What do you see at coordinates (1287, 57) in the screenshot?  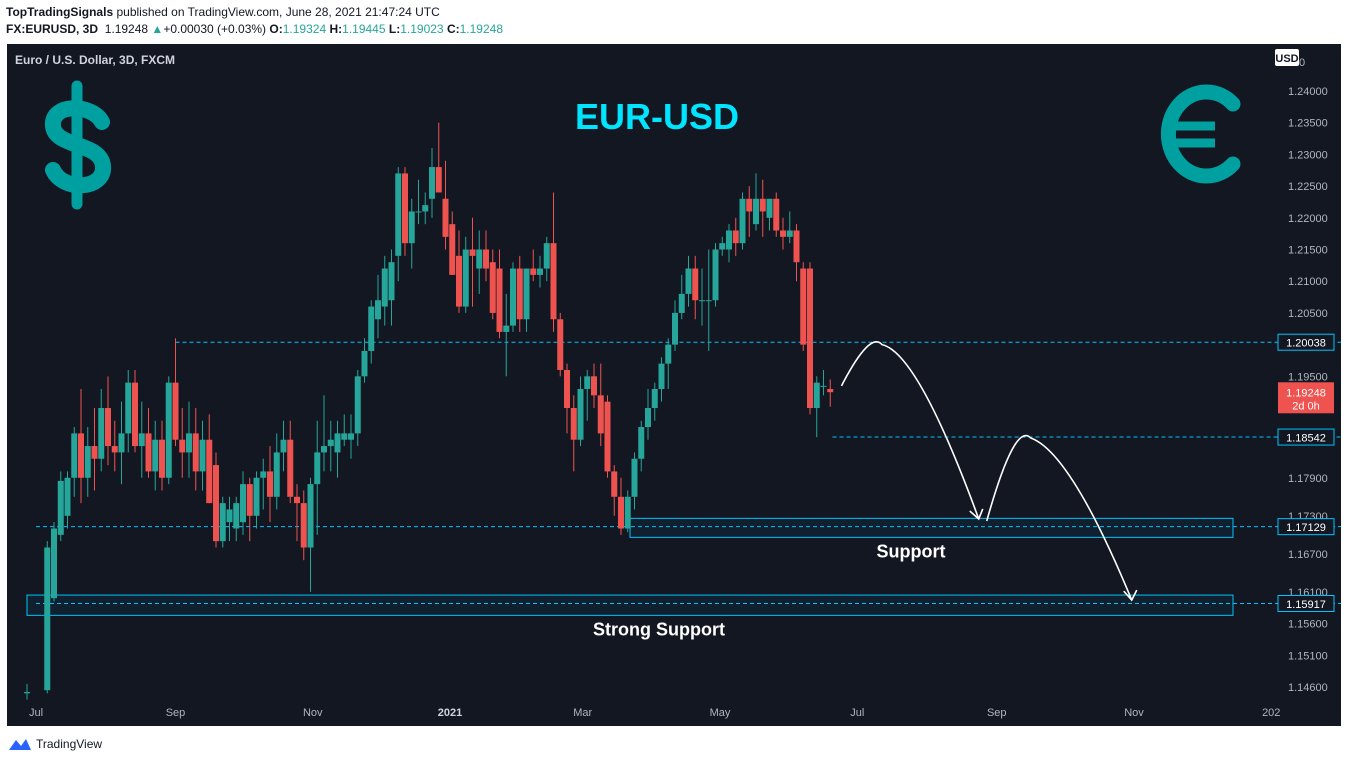 I see `currency-badge` at bounding box center [1287, 57].